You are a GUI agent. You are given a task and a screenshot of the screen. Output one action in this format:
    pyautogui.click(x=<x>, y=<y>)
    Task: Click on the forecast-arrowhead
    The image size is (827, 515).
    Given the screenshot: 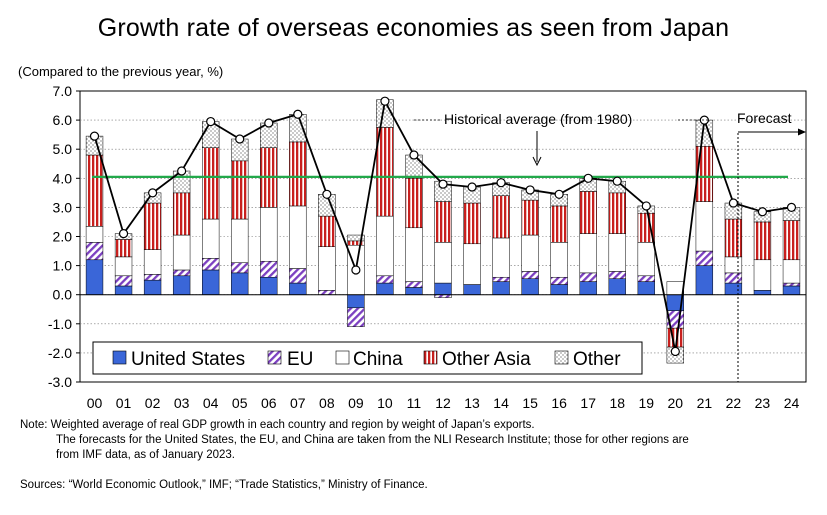 What is the action you would take?
    pyautogui.click(x=802, y=132)
    